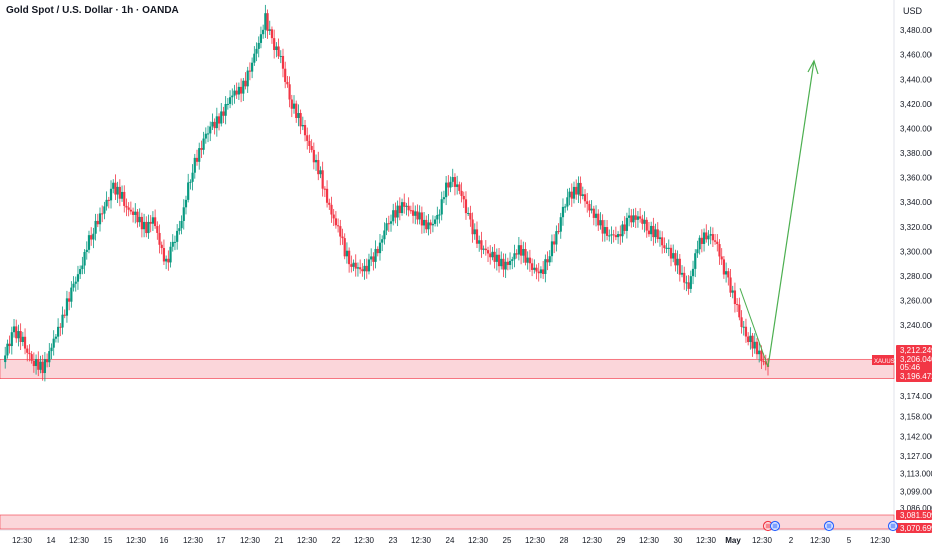 The width and height of the screenshot is (932, 550). I want to click on projection-arrow, so click(791, 214).